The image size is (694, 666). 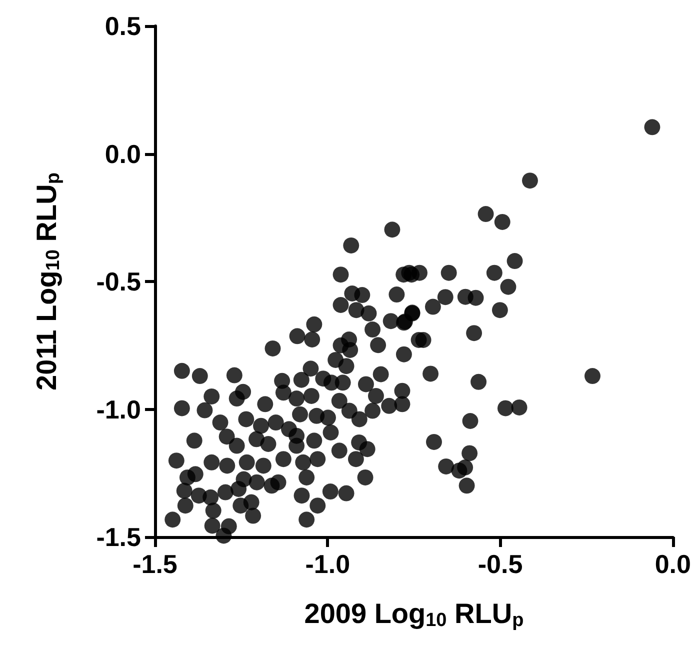 What do you see at coordinates (122, 26) in the screenshot?
I see `y-tick-label: 0.5` at bounding box center [122, 26].